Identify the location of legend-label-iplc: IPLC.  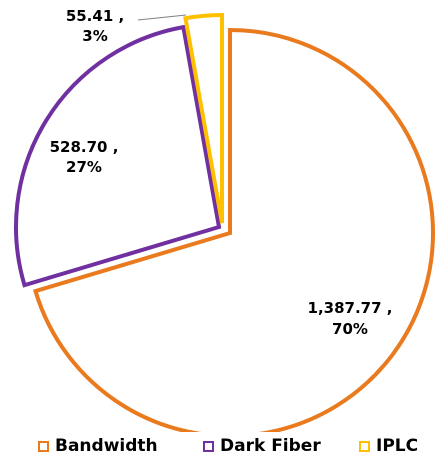
(397, 446).